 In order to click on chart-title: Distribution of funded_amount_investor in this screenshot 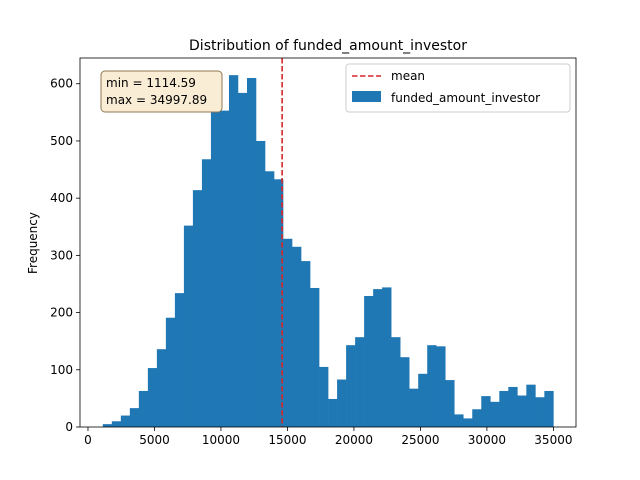, I will do `click(328, 46)`.